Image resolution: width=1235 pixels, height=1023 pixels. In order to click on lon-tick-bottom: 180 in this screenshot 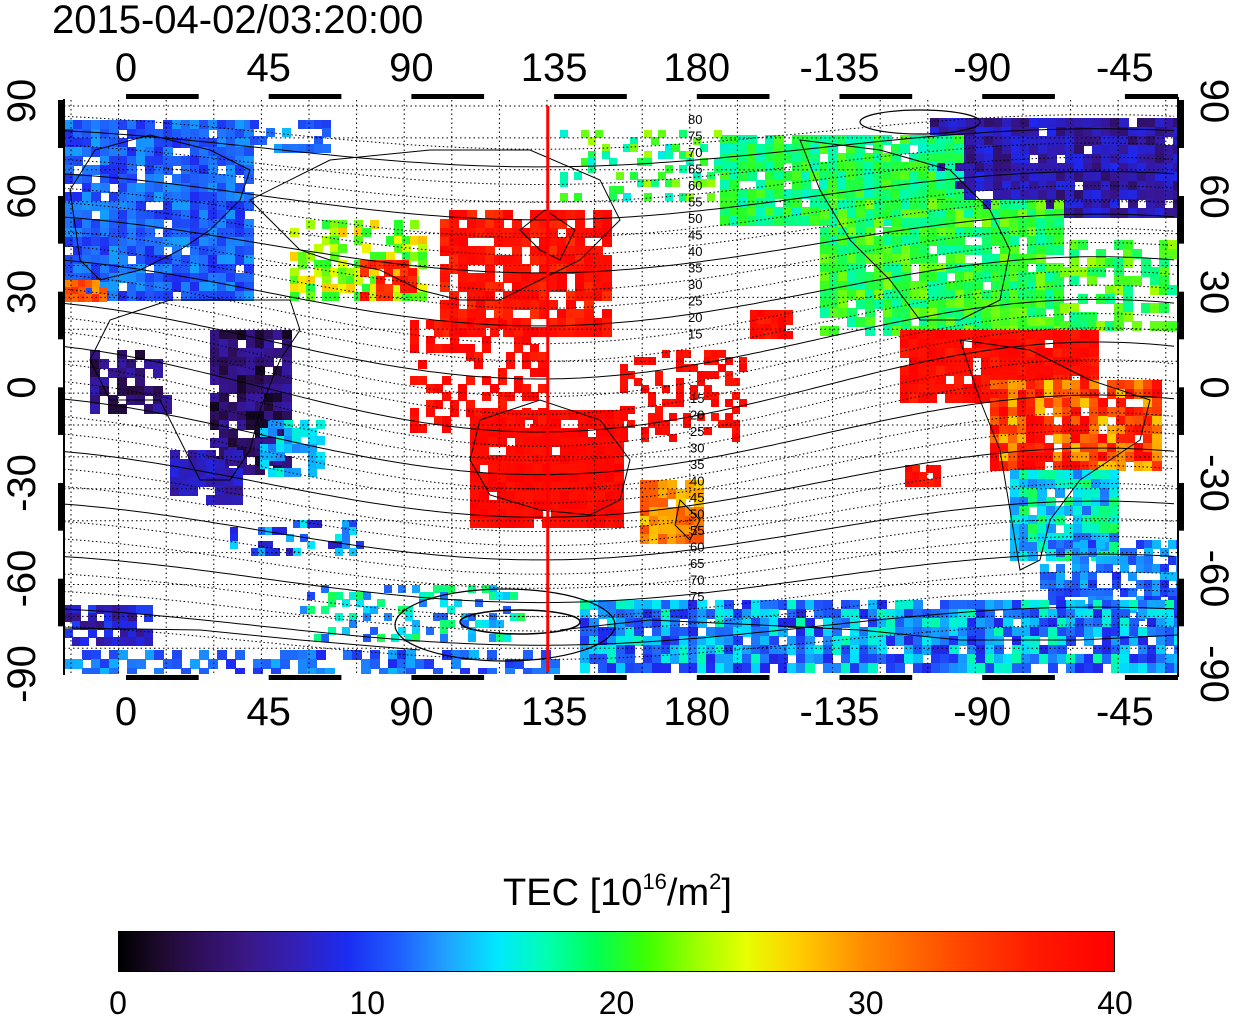, I will do `click(696, 712)`.